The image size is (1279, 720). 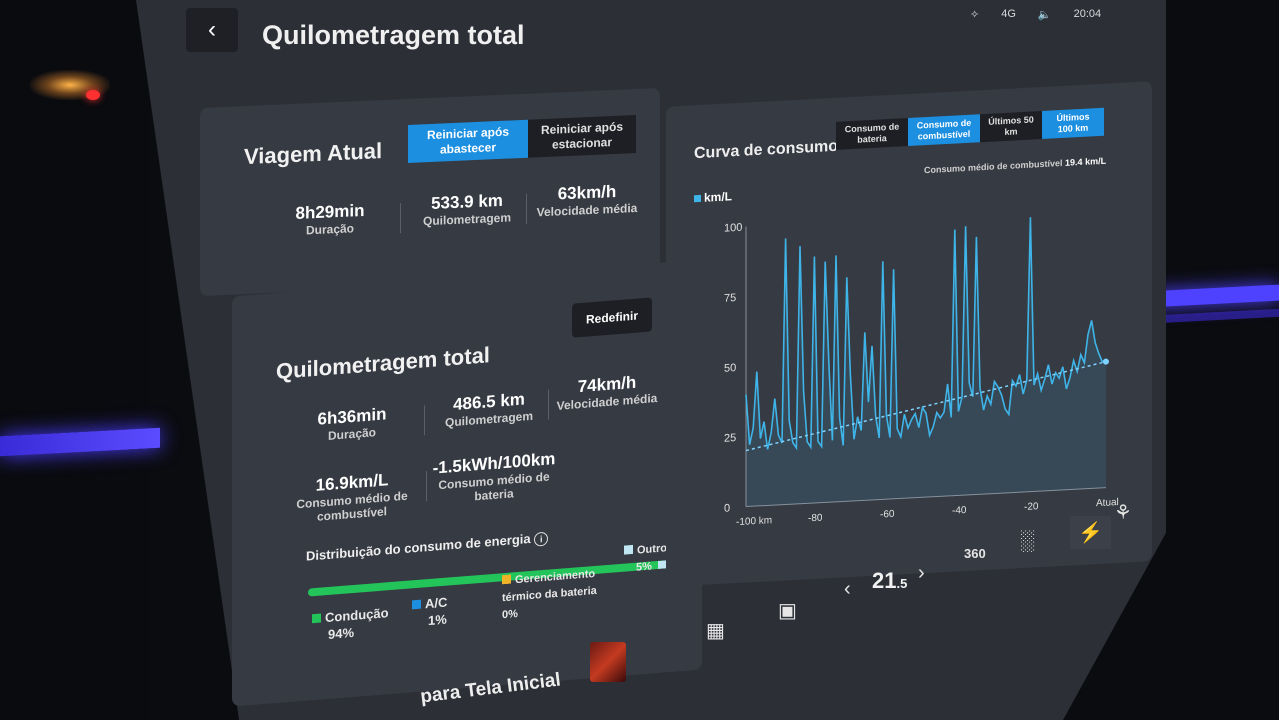 What do you see at coordinates (975, 553) in the screenshot?
I see `view-360-button: 360` at bounding box center [975, 553].